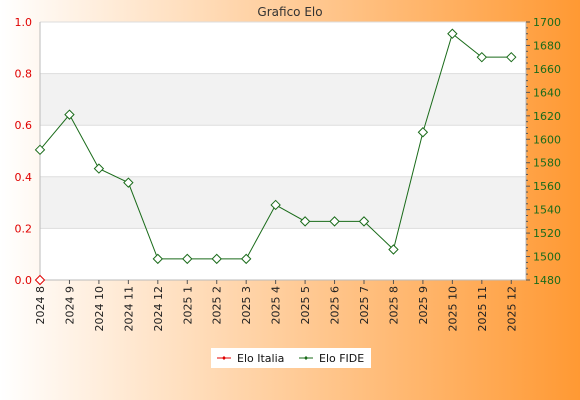 The height and width of the screenshot is (400, 580). Describe the element at coordinates (423, 305) in the screenshot. I see `x-tick-label: 2025 9` at that location.